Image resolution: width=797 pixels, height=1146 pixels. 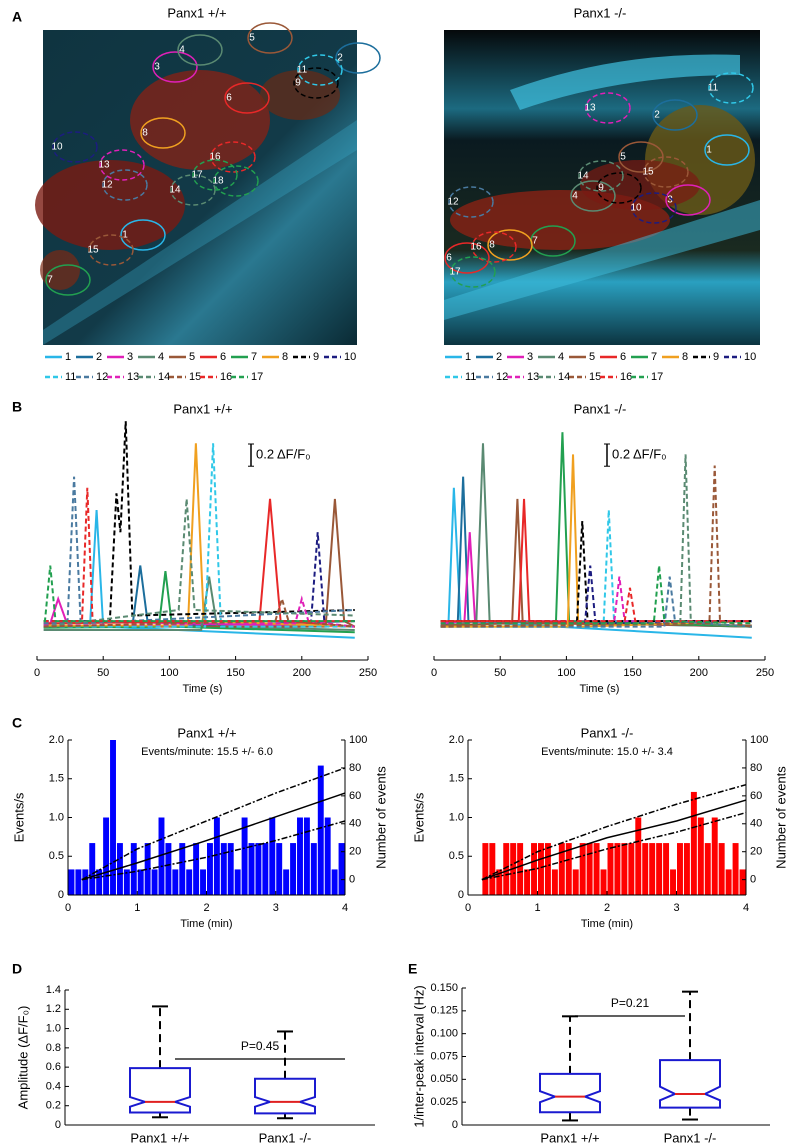 What do you see at coordinates (690, 1137) in the screenshot?
I see `x-tick-label: Panx1 -/-` at bounding box center [690, 1137].